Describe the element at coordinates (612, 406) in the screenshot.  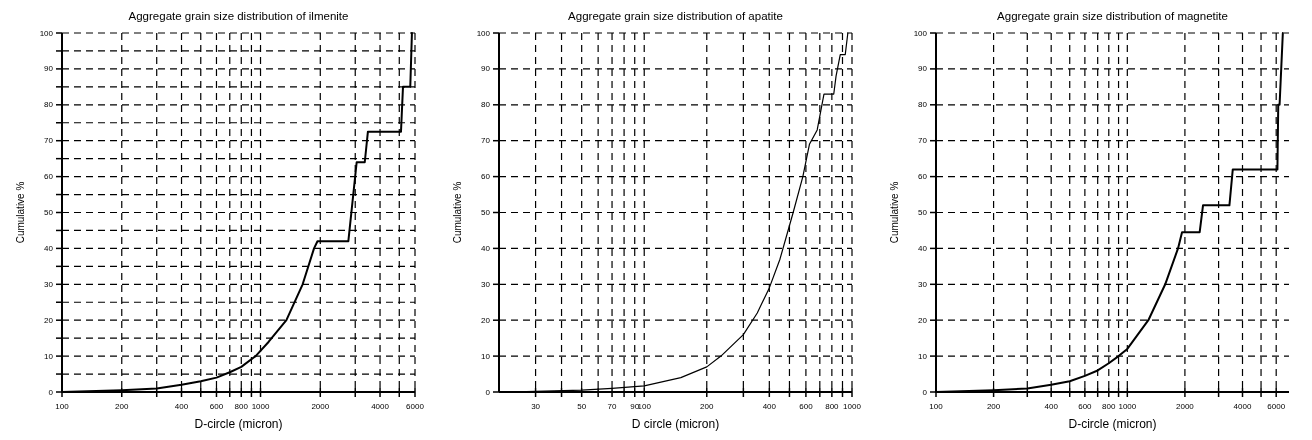
I see `x-tick-label: 70` at that location.